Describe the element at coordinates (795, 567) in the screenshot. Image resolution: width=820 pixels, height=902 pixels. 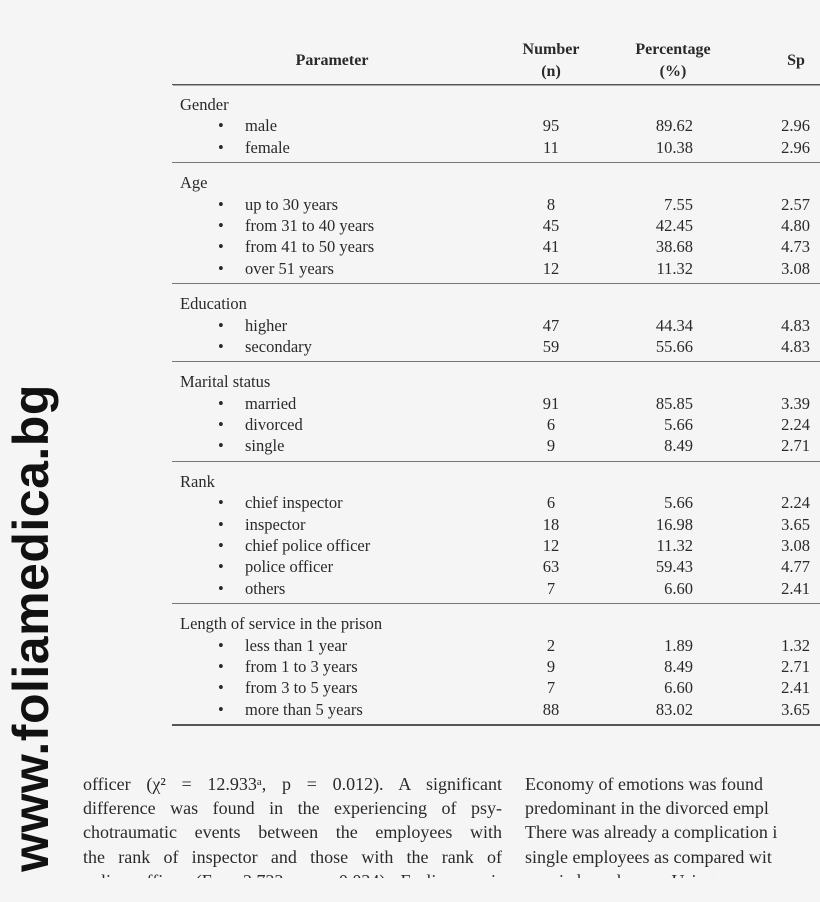
I see `row-sp: 4.77` at that location.